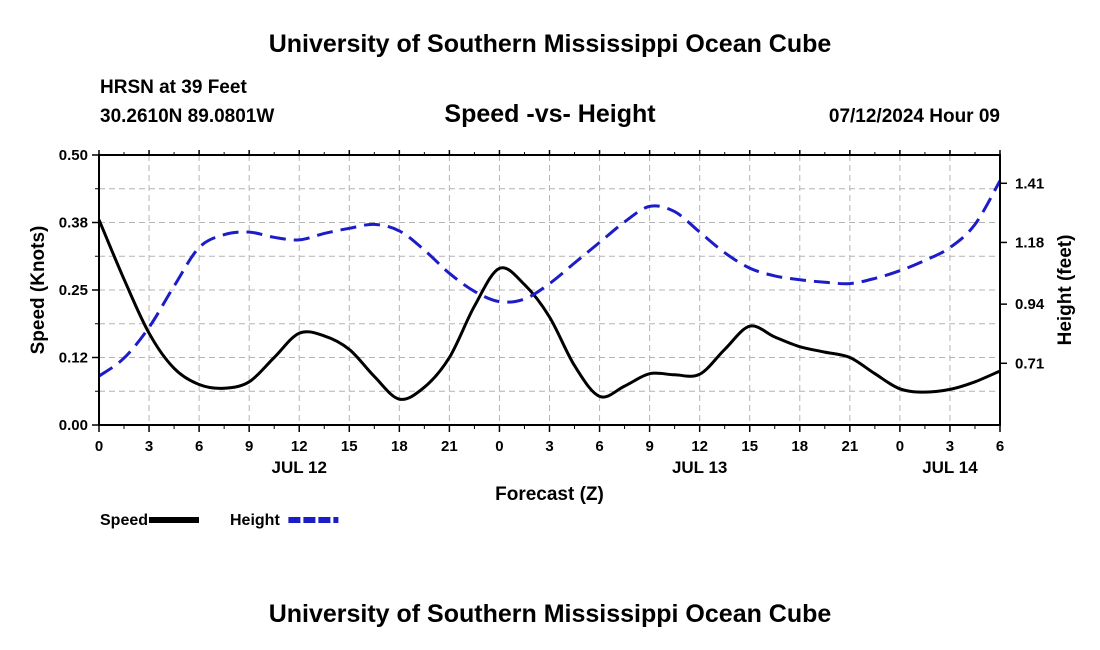 Image resolution: width=1100 pixels, height=650 pixels. What do you see at coordinates (187, 116) in the screenshot?
I see `station-coordinates: 30.2610N 89.0801W` at bounding box center [187, 116].